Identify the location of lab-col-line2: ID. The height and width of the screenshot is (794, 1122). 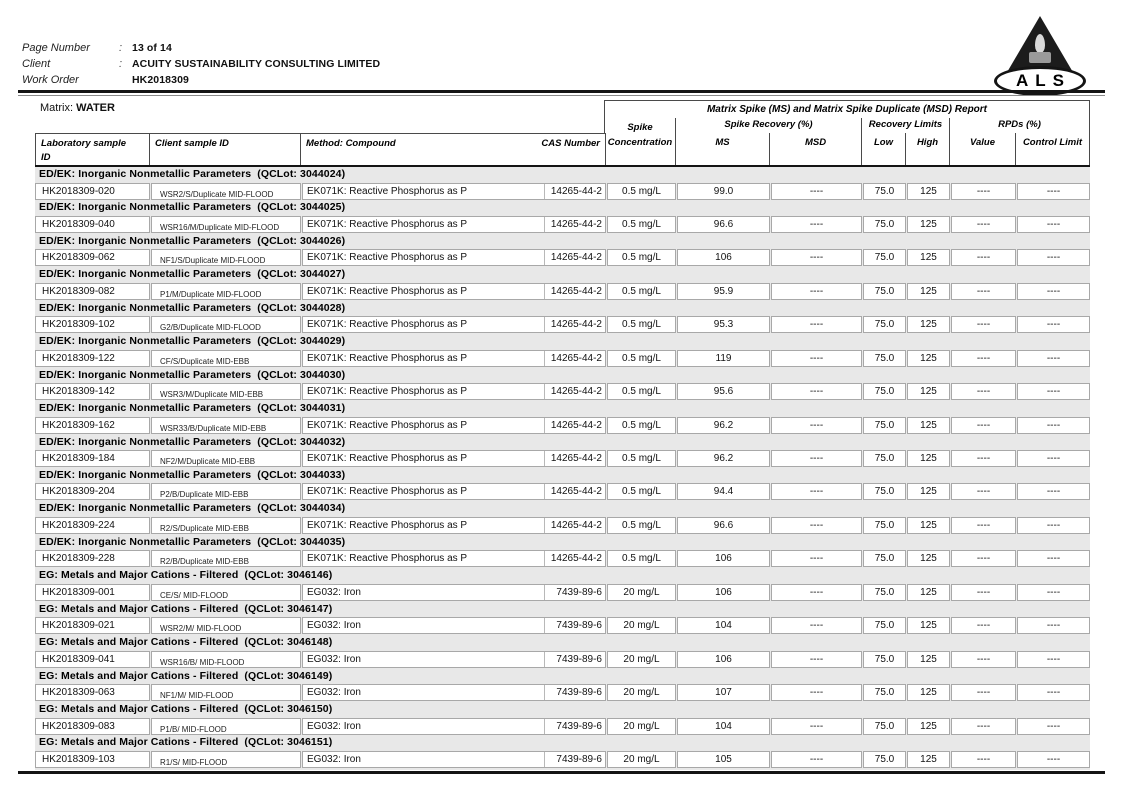
(46, 157).